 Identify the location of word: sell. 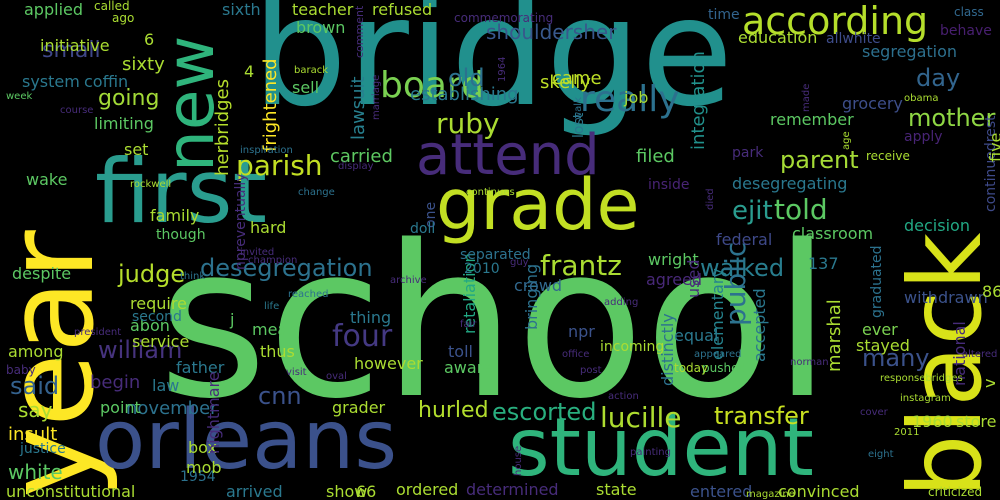
(306, 87).